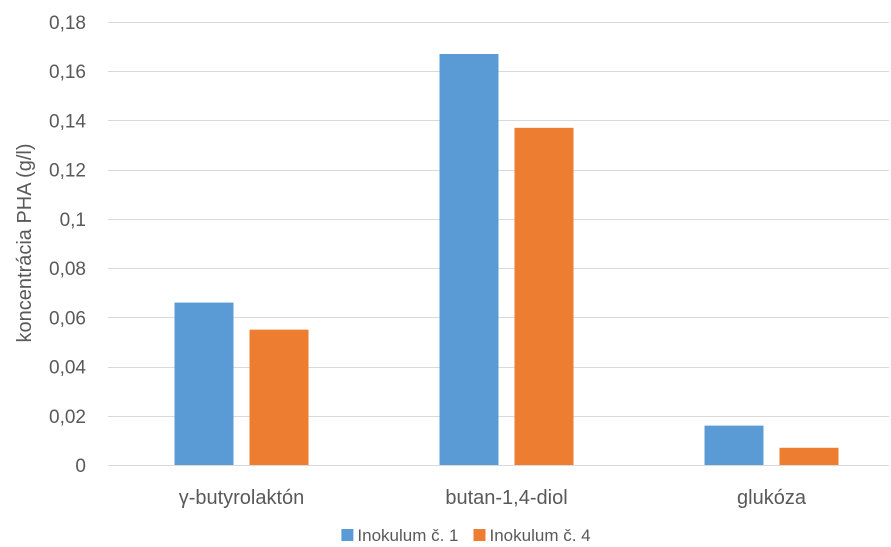 The width and height of the screenshot is (891, 547). I want to click on y-tick-label: 0,12, so click(67, 171).